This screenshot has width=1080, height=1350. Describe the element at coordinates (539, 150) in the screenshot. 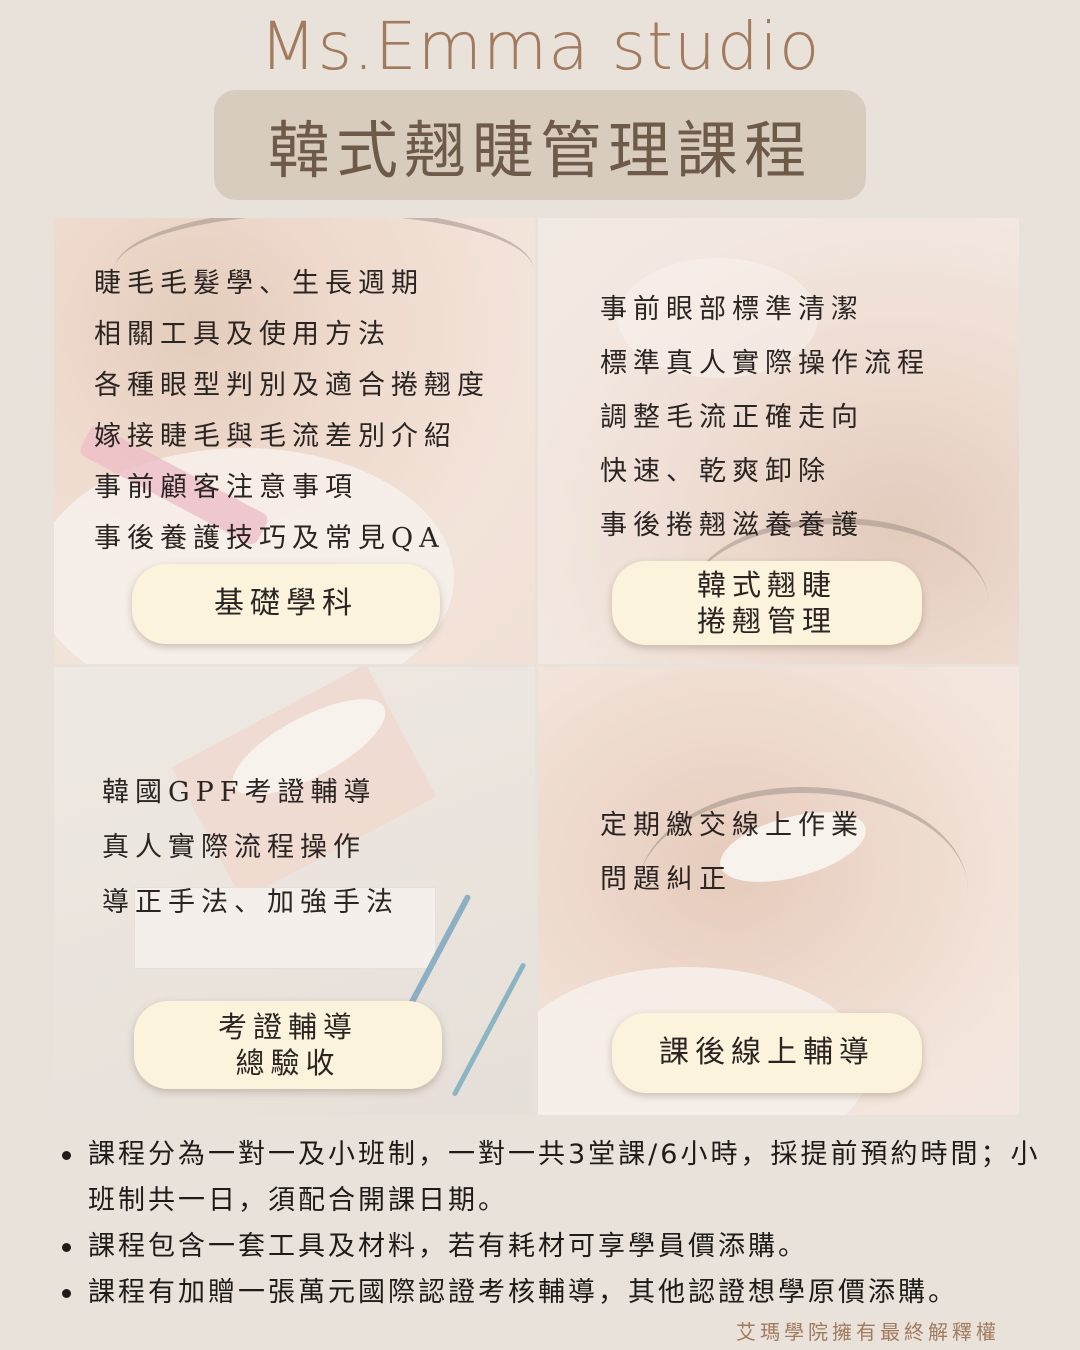

I see `course-title: 韓式翹睫管理課程` at that location.